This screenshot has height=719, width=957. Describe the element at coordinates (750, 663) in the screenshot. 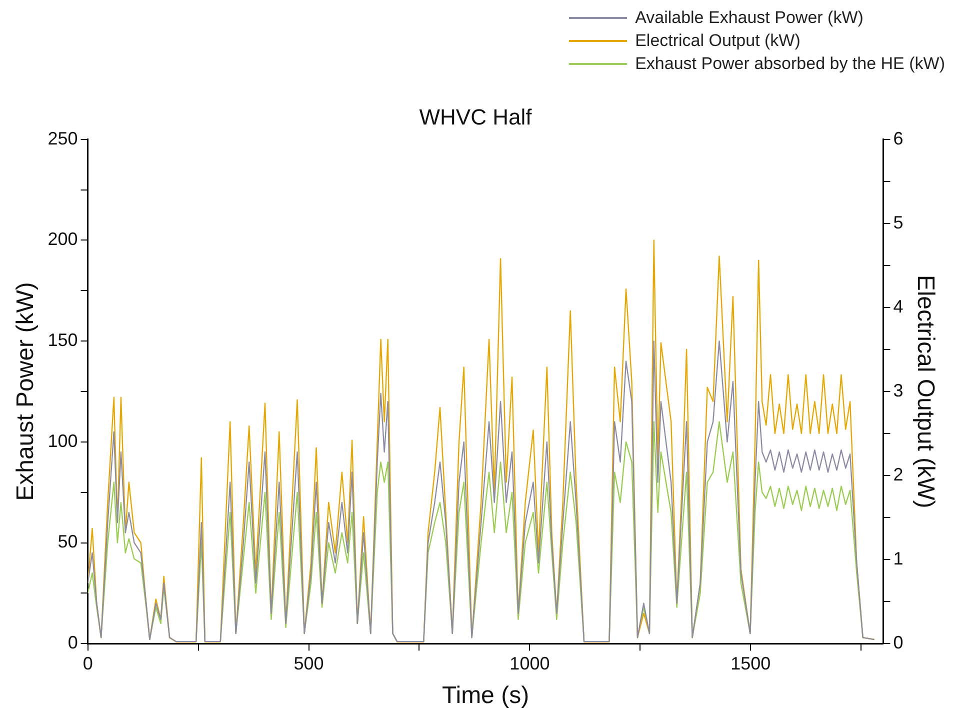

I see `x-tick-label: 1500` at that location.